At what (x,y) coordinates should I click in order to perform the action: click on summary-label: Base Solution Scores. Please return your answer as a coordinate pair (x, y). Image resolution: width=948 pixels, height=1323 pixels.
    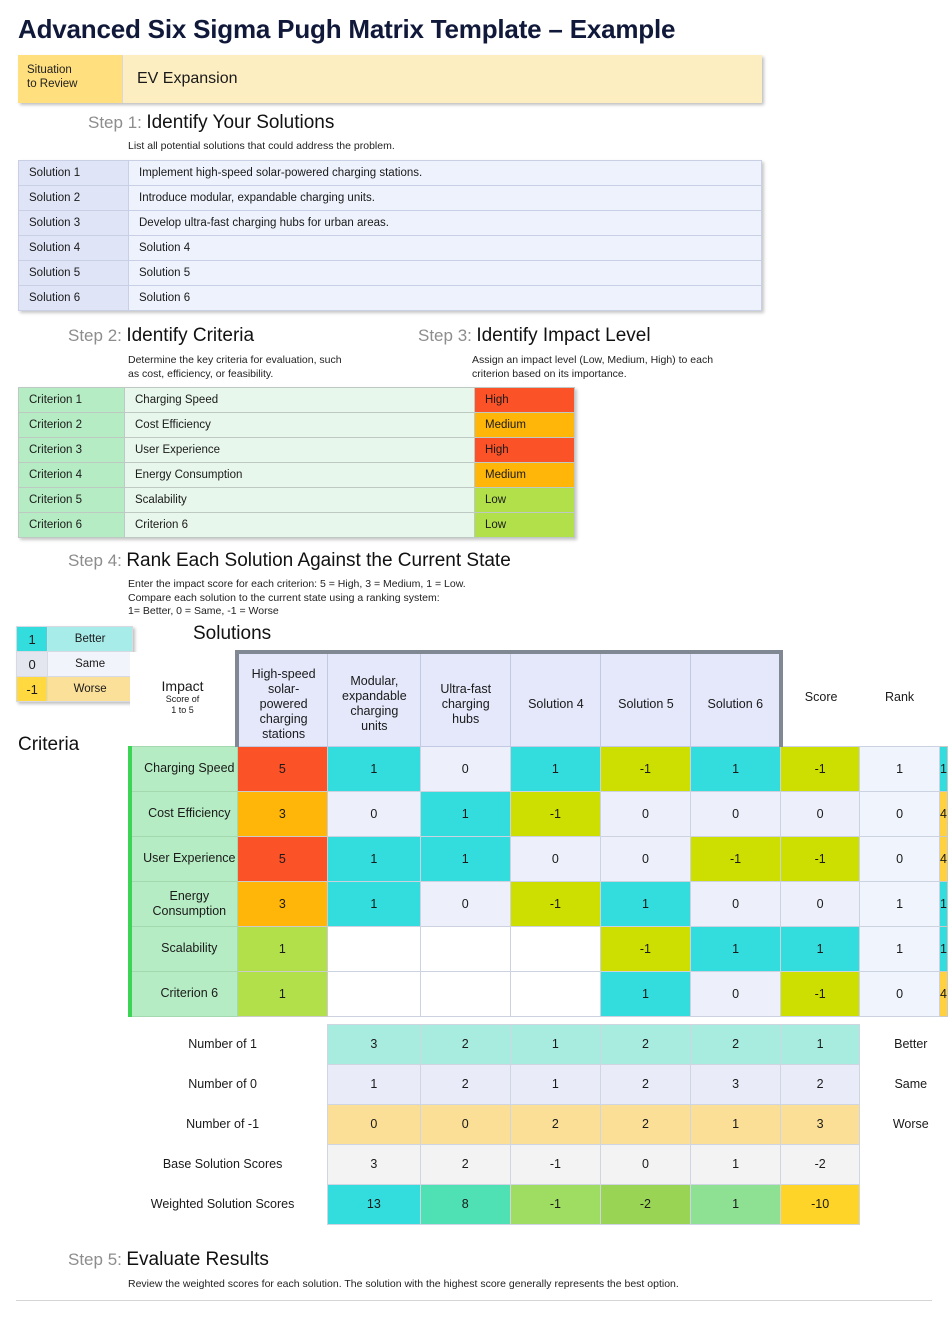
    Looking at the image, I should click on (229, 1164).